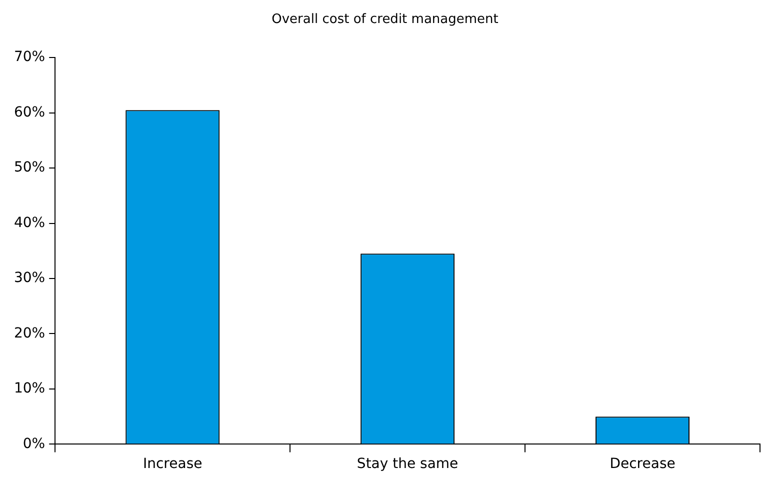 The image size is (762, 487). What do you see at coordinates (643, 464) in the screenshot?
I see `x-tick-label: Decrease` at bounding box center [643, 464].